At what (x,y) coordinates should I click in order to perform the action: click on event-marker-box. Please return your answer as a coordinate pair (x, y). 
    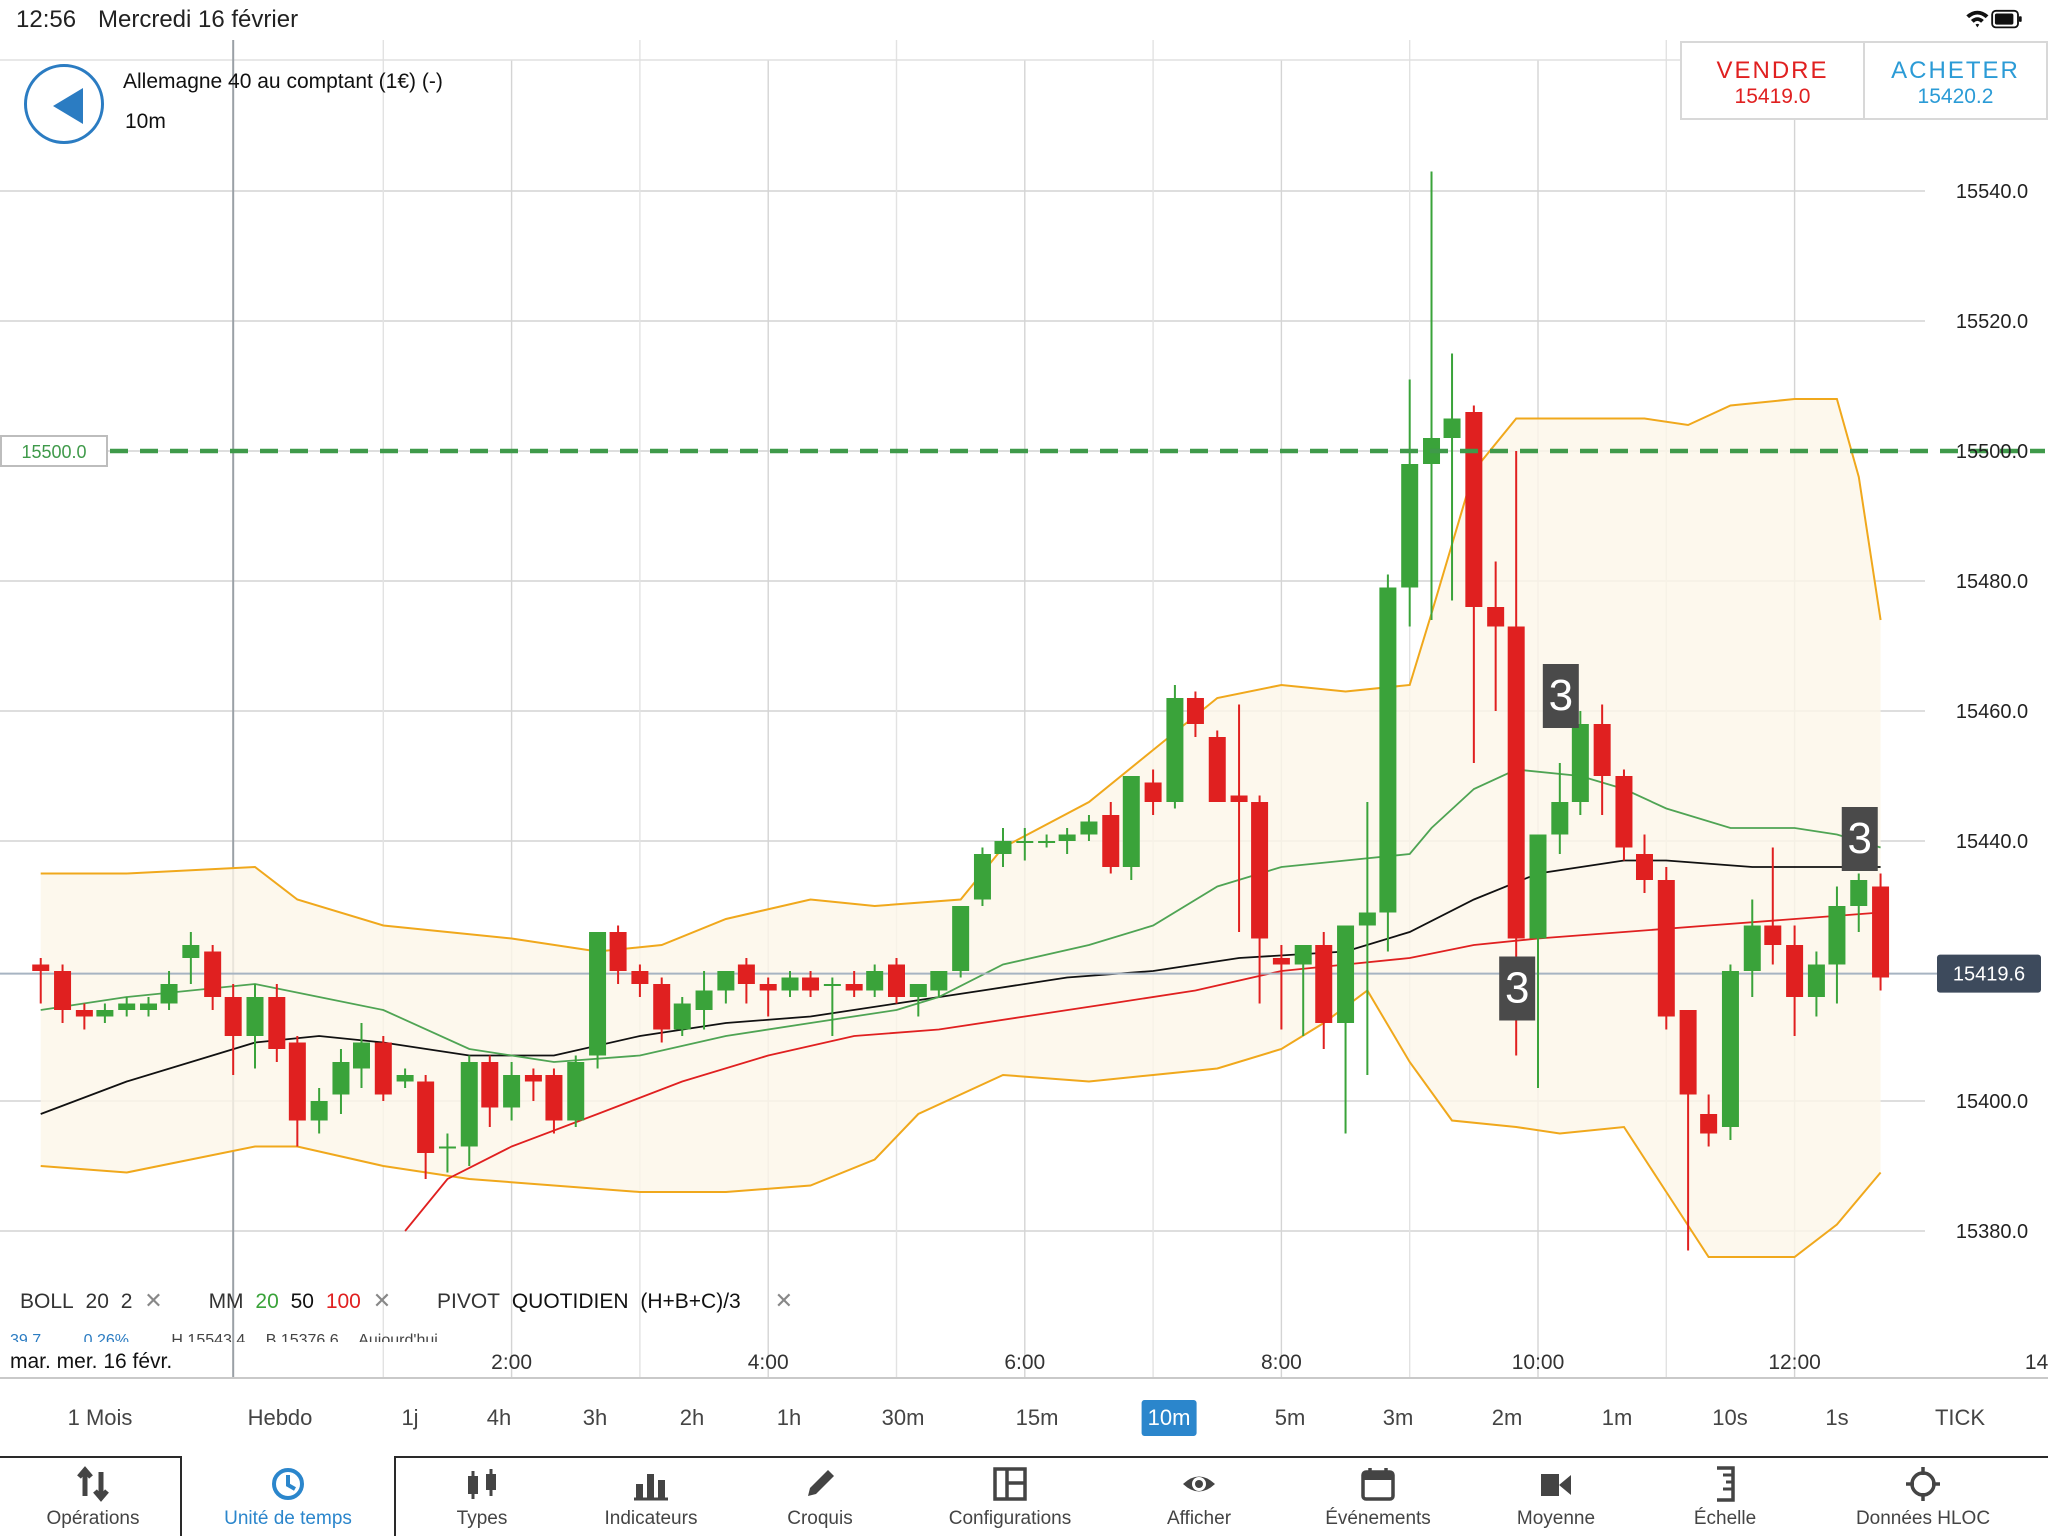
    Looking at the image, I should click on (1517, 988).